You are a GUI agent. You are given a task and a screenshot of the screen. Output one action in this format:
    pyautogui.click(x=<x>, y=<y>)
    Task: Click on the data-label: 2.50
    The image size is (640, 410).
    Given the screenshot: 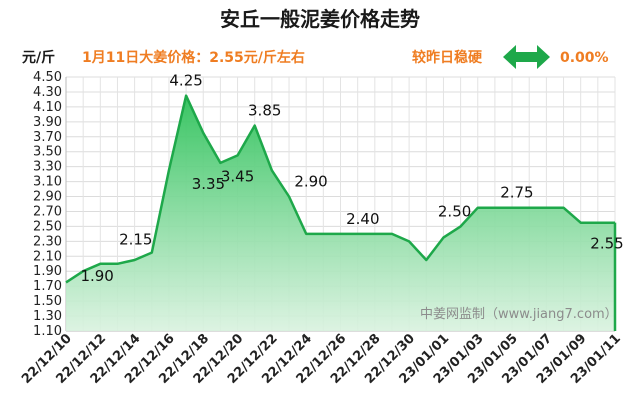 What is the action you would take?
    pyautogui.click(x=454, y=211)
    